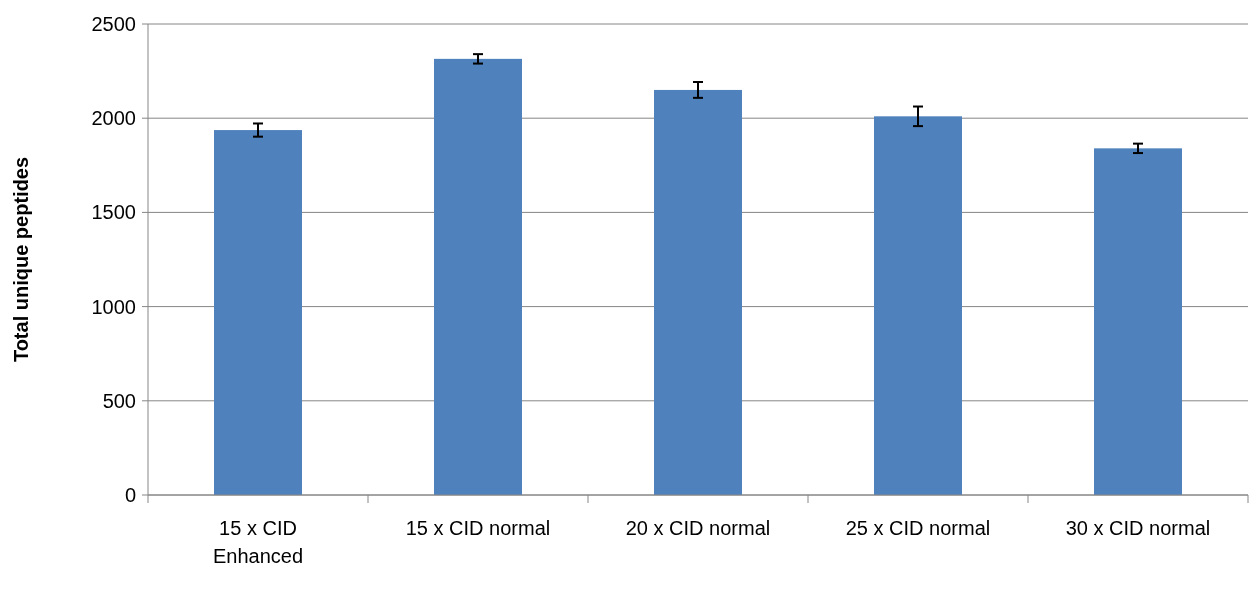 Image resolution: width=1256 pixels, height=590 pixels. I want to click on y-axis-title: Total unique peptides, so click(21, 259).